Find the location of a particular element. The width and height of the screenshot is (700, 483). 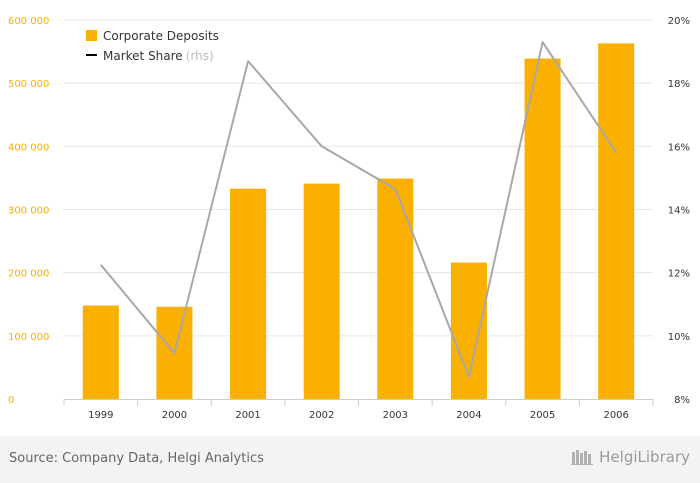

brand-logo: HelgiLibrary is located at coordinates (630, 457).